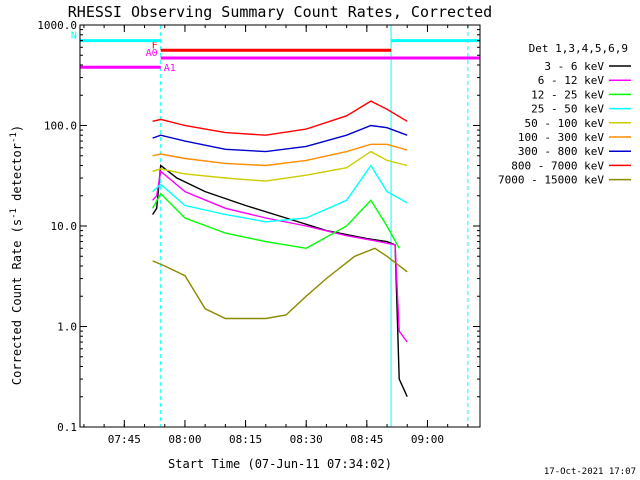  What do you see at coordinates (74, 36) in the screenshot?
I see `state-bar-label-4: N` at bounding box center [74, 36].